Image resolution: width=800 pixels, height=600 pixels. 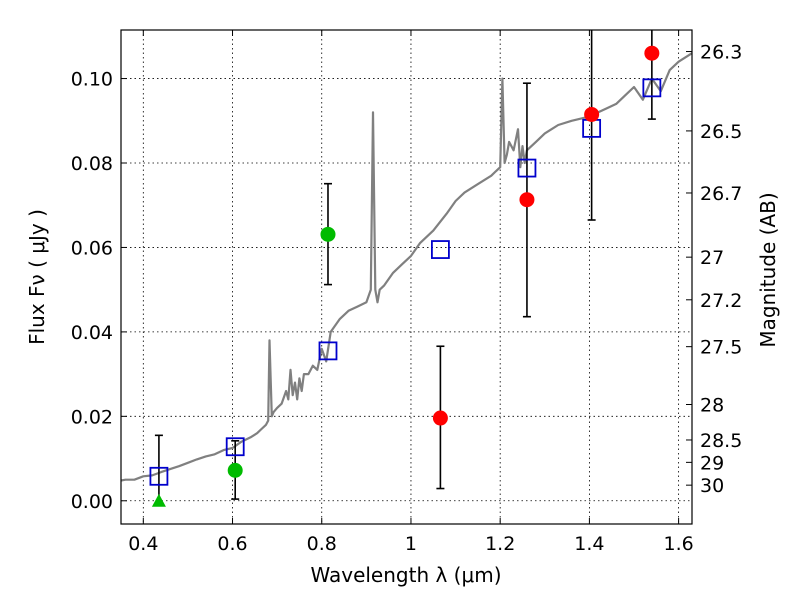 I want to click on x-axis-label: Wavelength λ (μm), so click(x=405, y=575).